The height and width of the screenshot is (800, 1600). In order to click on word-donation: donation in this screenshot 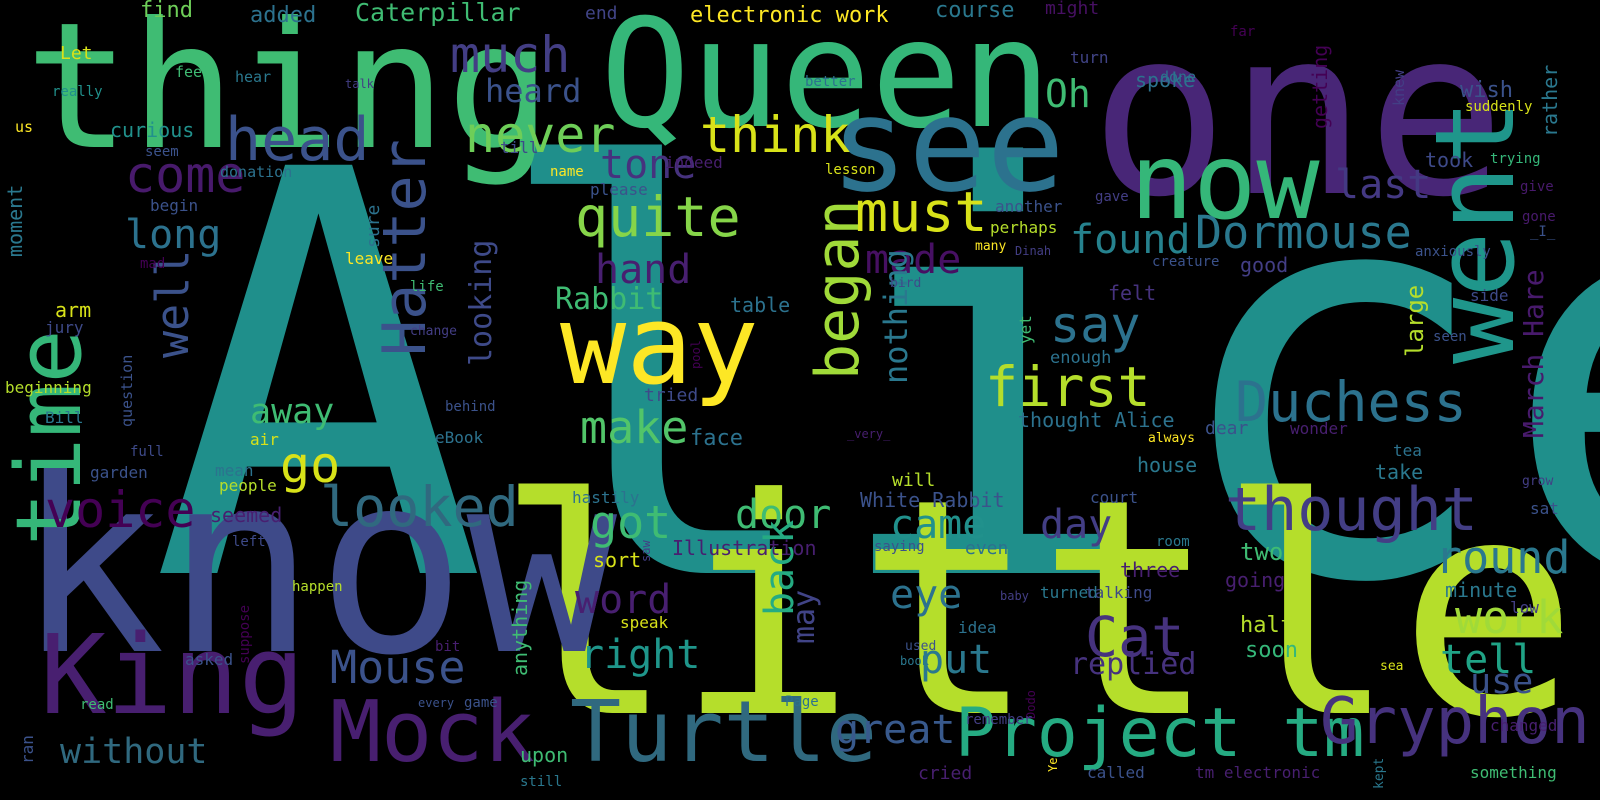, I will do `click(256, 172)`.